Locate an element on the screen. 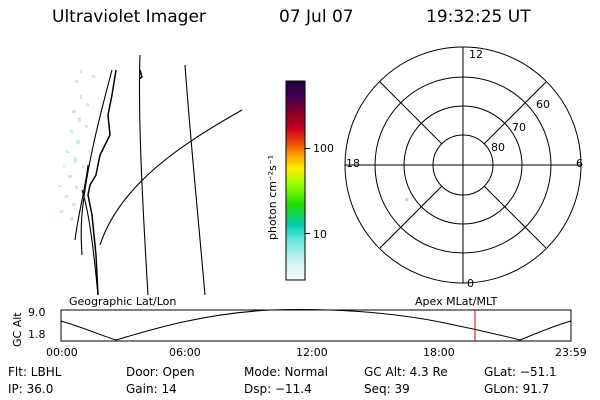 This screenshot has width=600, height=400. xtick-0600: 06:00 is located at coordinates (185, 352).